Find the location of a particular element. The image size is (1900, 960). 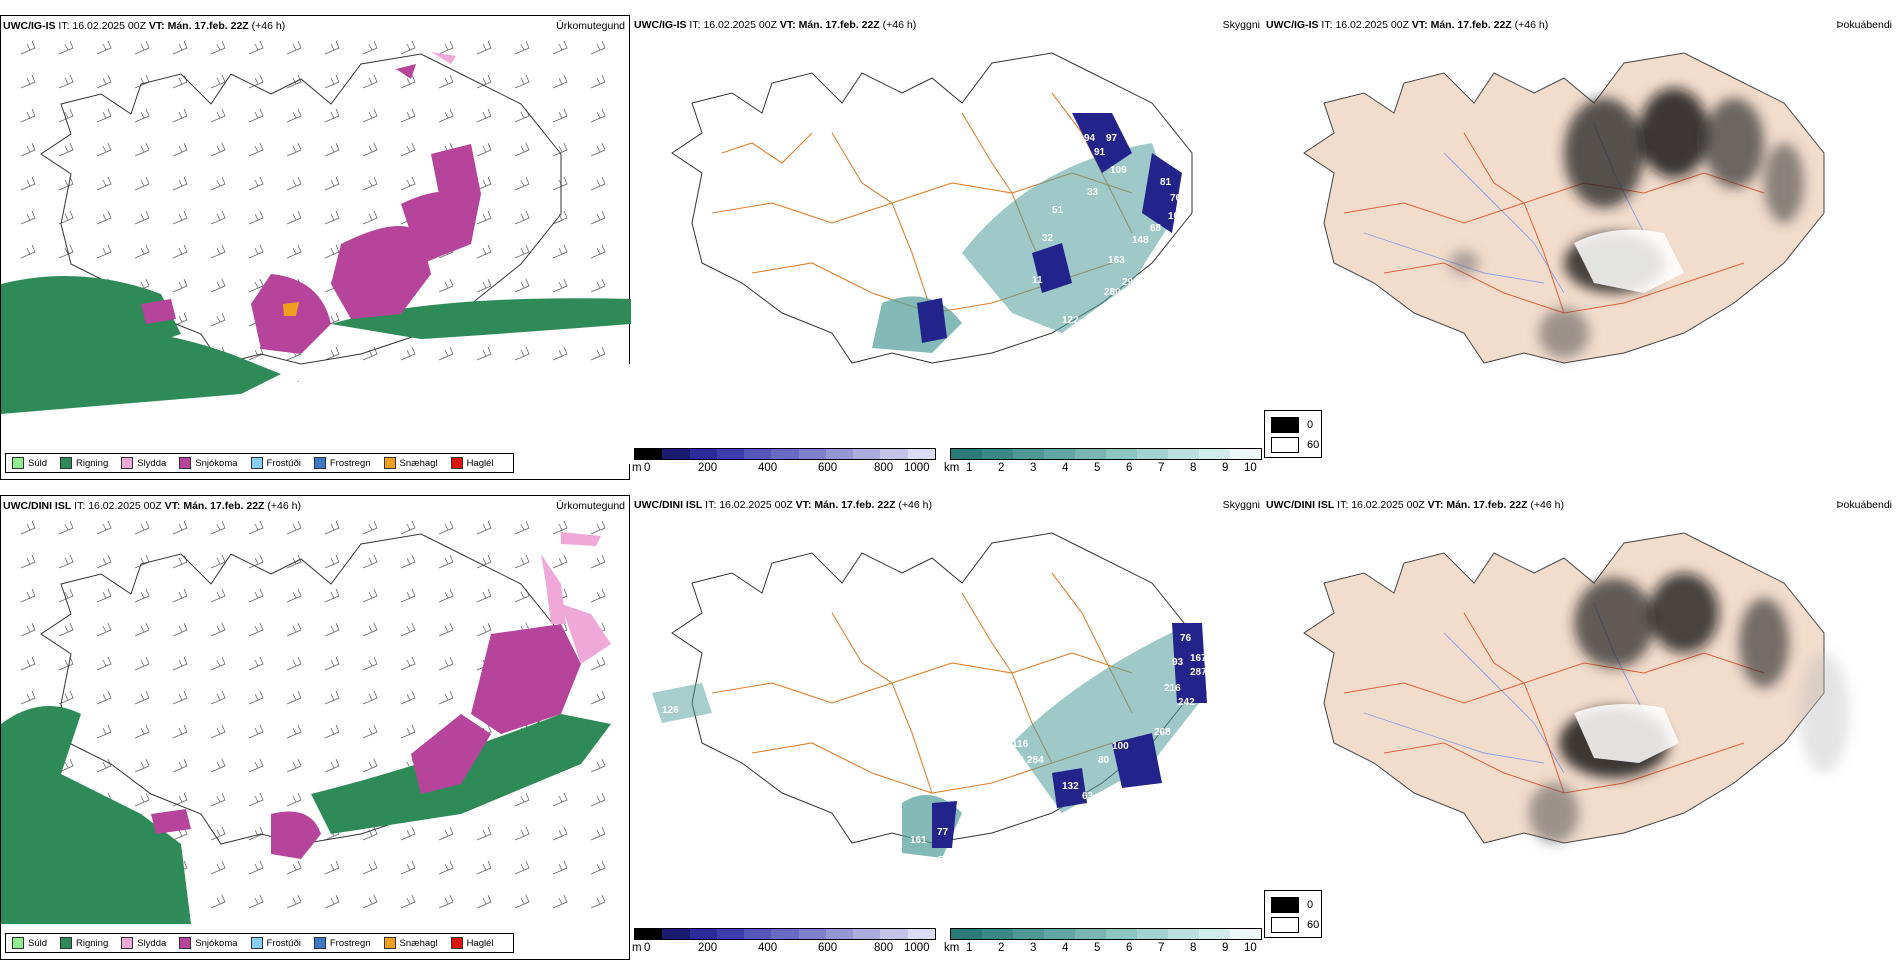

ceiling-label: 97 is located at coordinates (1112, 138).